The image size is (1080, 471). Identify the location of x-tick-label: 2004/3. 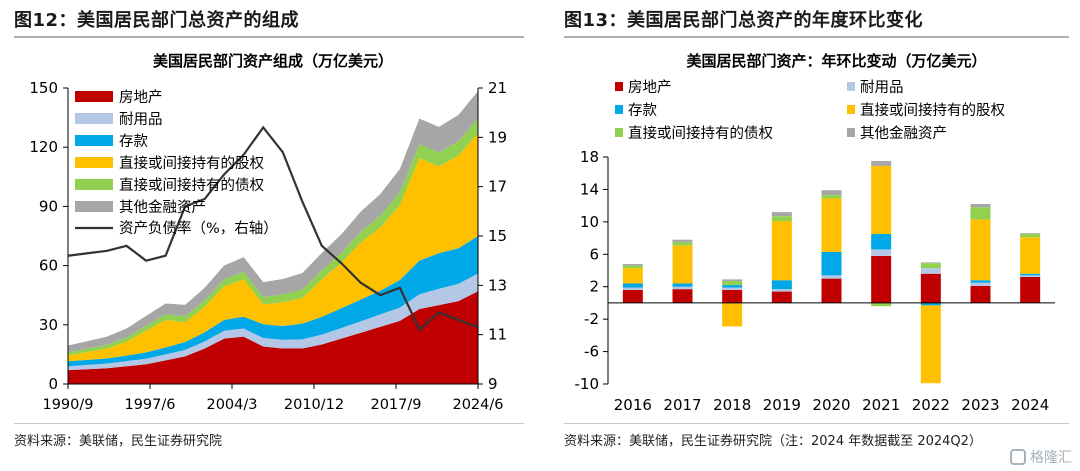
(231, 405).